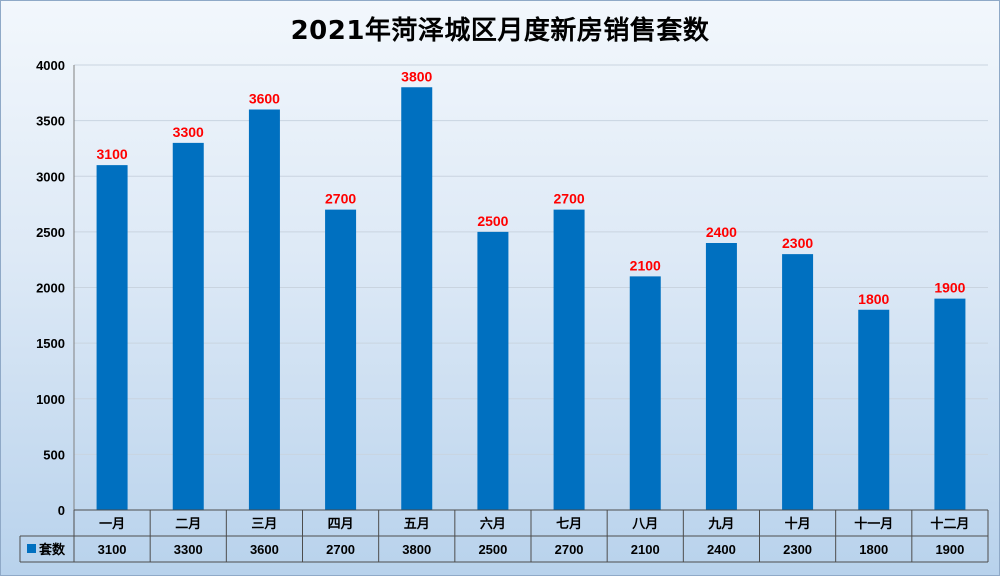 The height and width of the screenshot is (576, 1000). I want to click on table-value: 2500, so click(492, 549).